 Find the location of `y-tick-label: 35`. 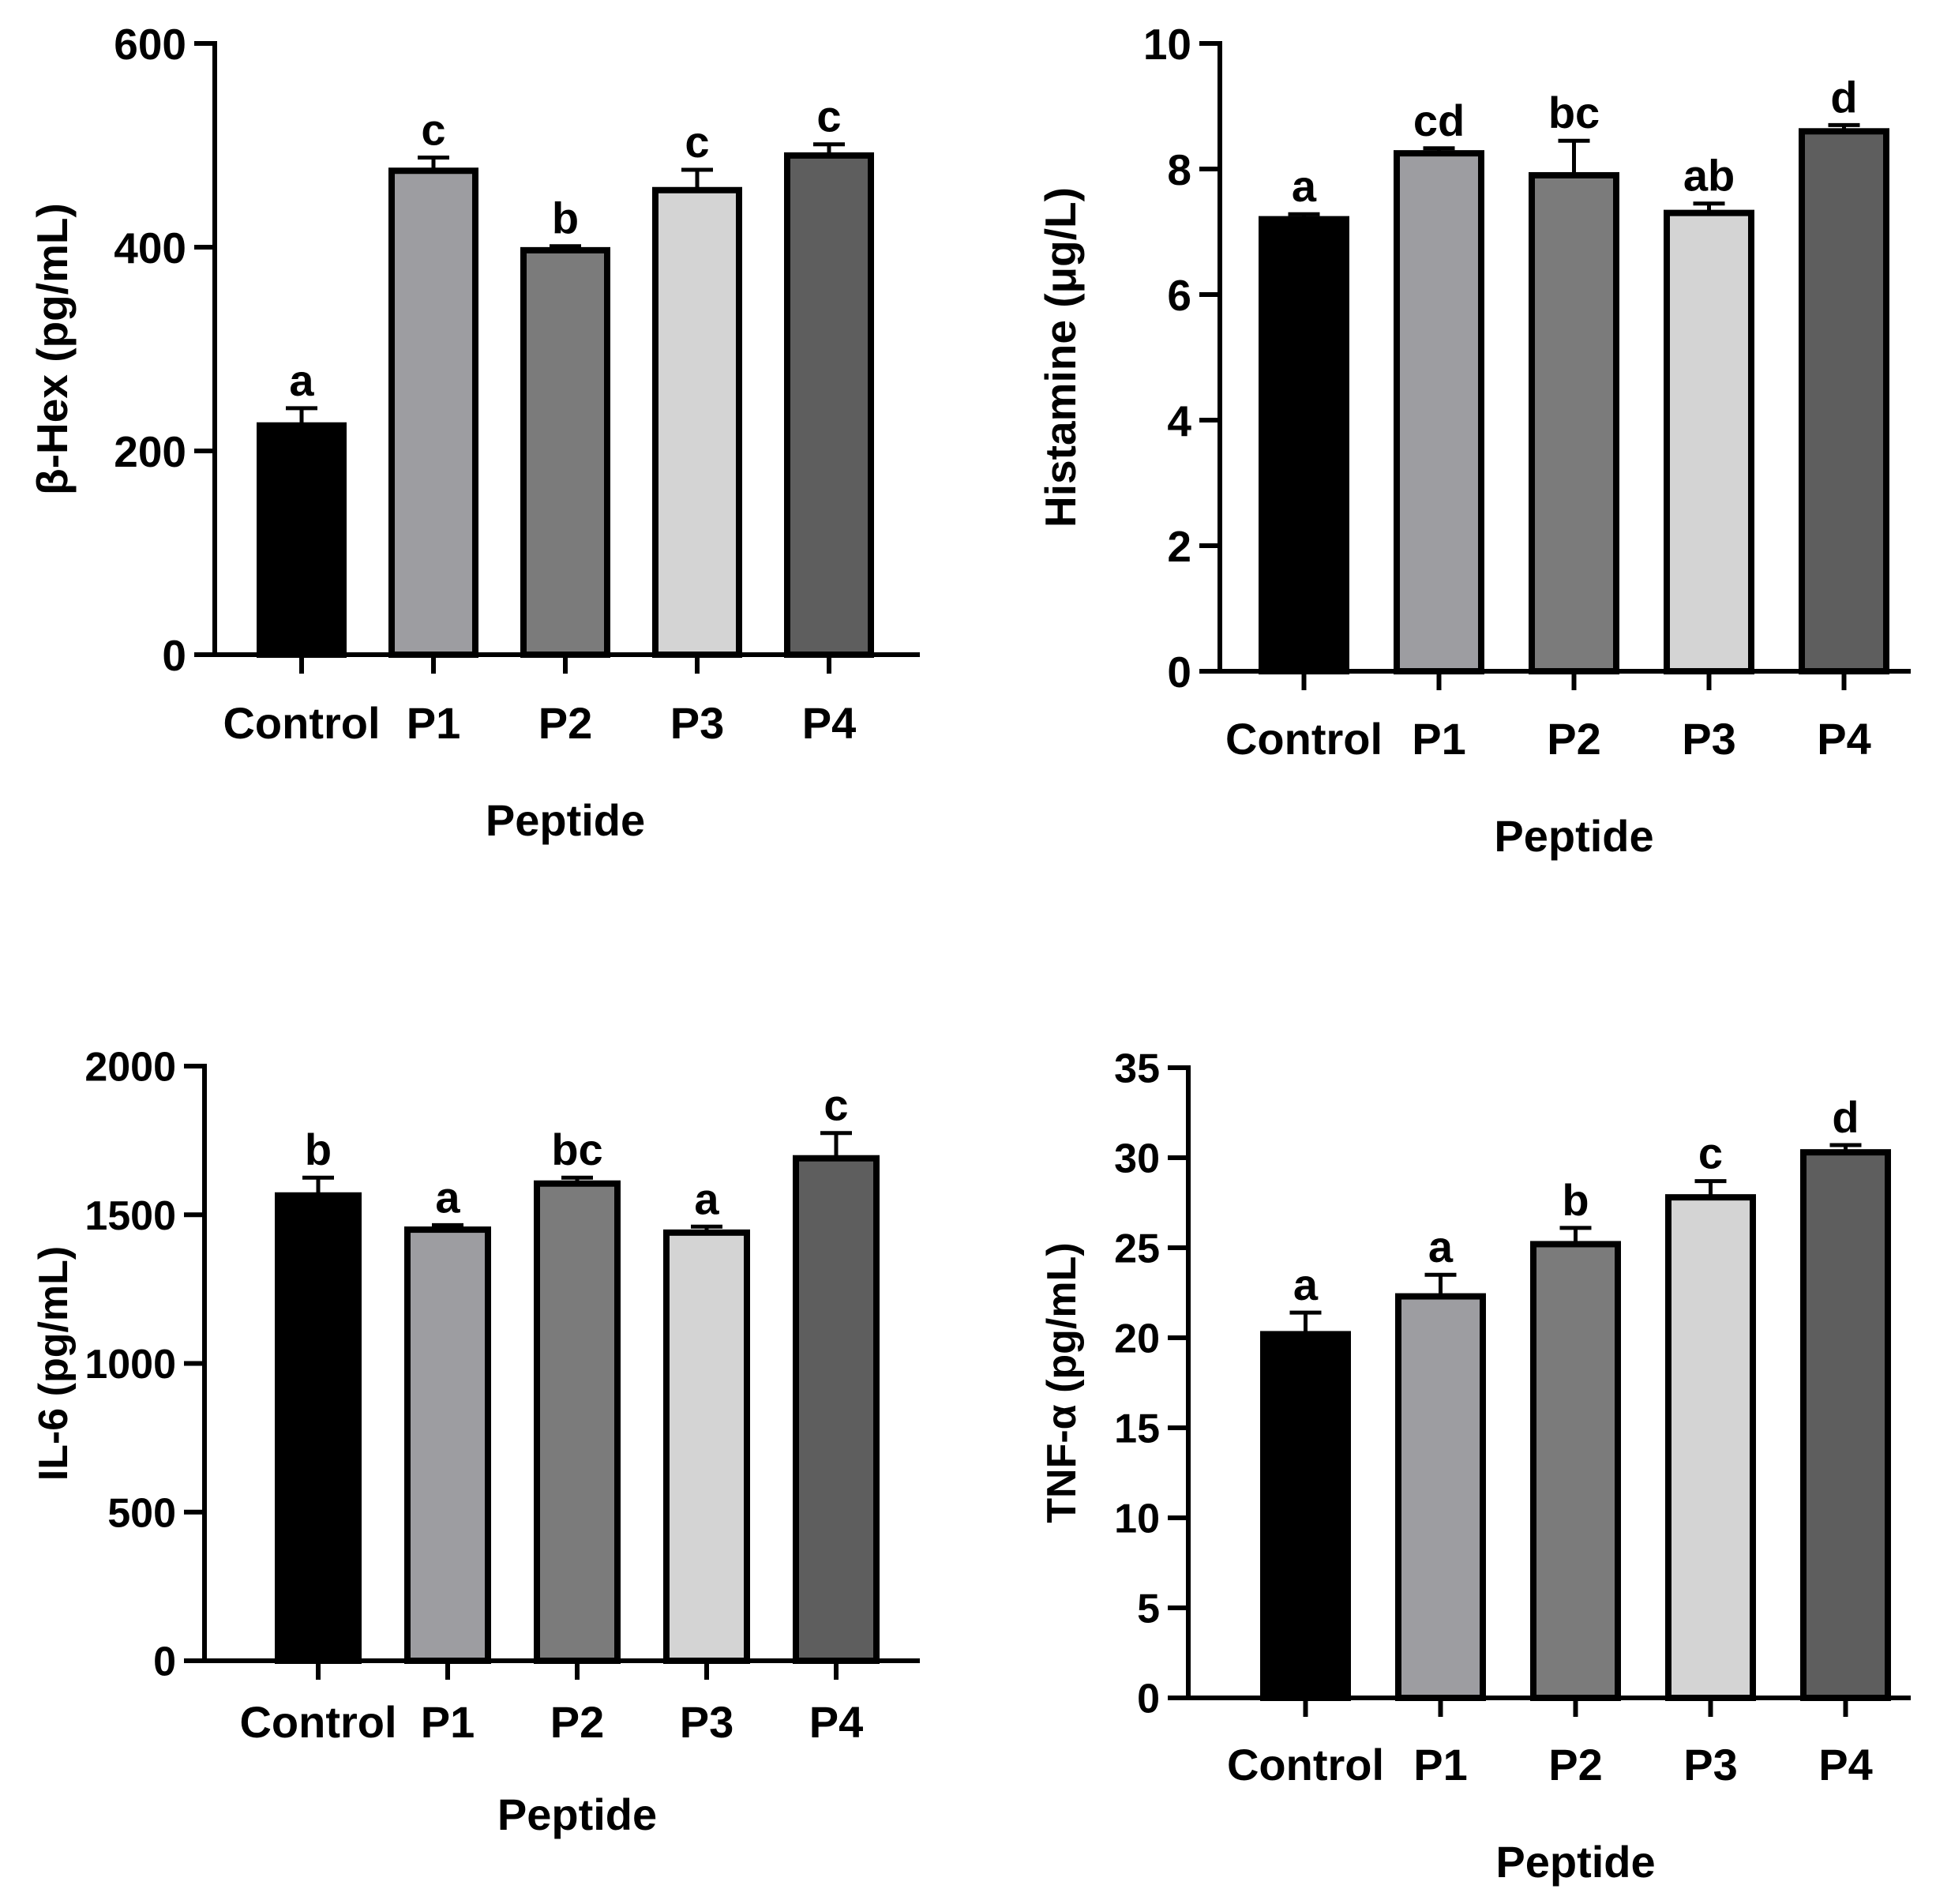

y-tick-label: 35 is located at coordinates (1137, 1069).